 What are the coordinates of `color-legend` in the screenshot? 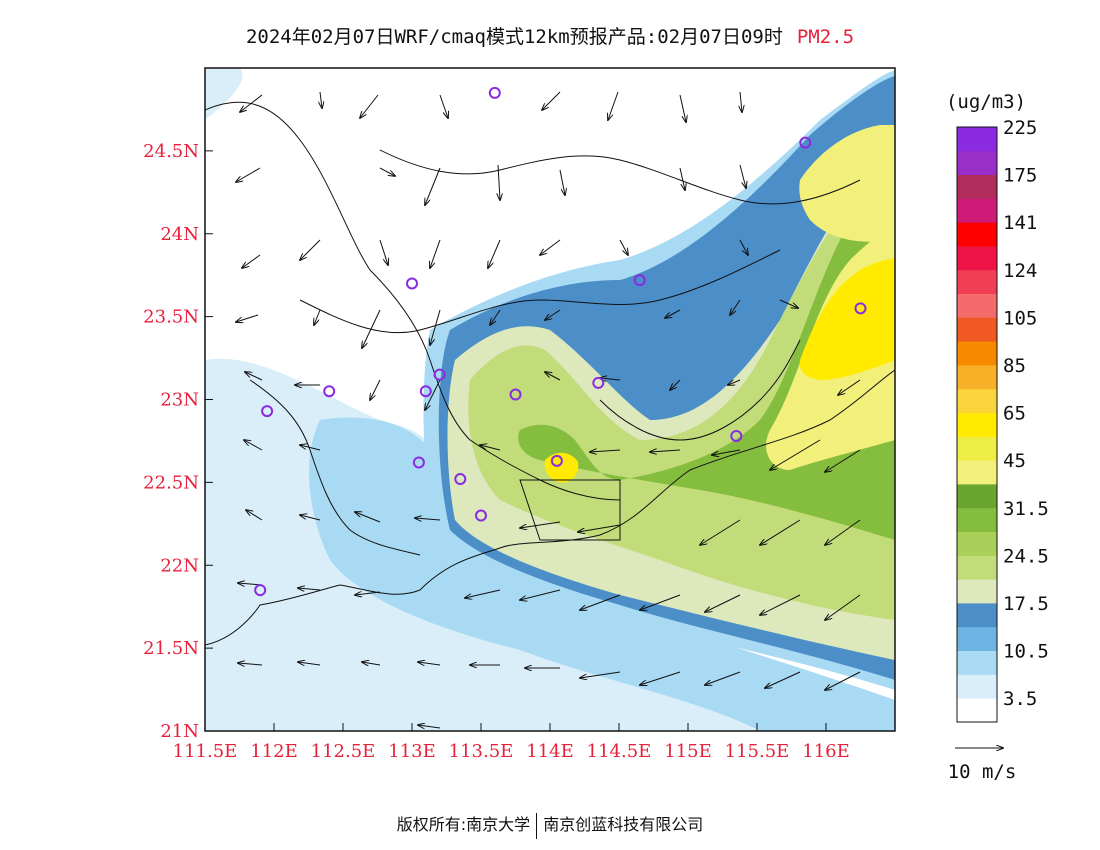 It's located at (977, 424).